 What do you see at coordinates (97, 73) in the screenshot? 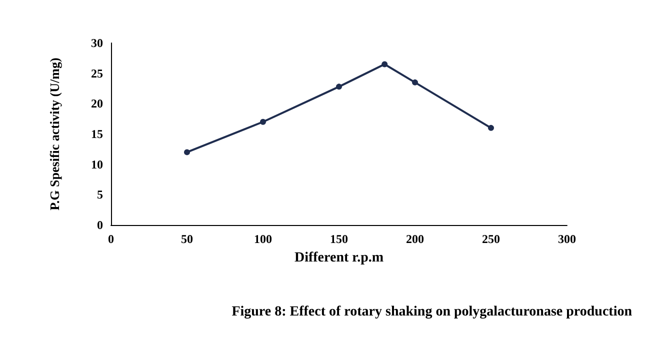
I see `y-tick-label: 25` at bounding box center [97, 73].